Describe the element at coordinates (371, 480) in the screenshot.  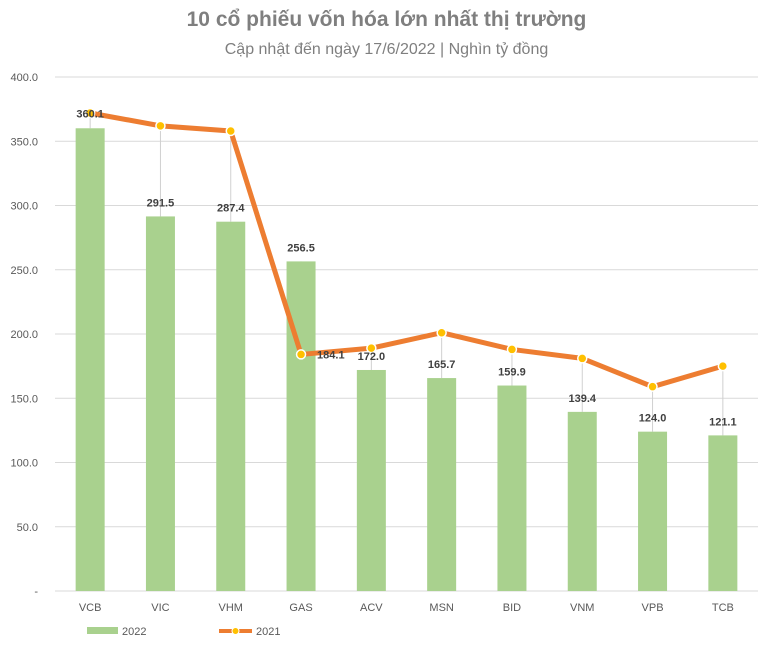
I see `bar-acv` at that location.